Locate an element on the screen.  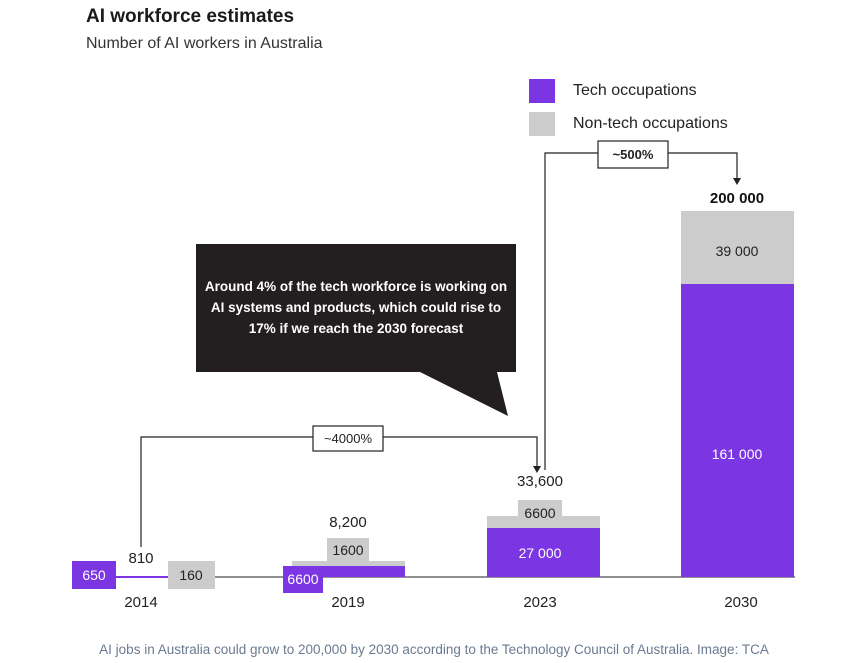
callout-line-3: 17% if we reach the 2030 forecast is located at coordinates (356, 328).